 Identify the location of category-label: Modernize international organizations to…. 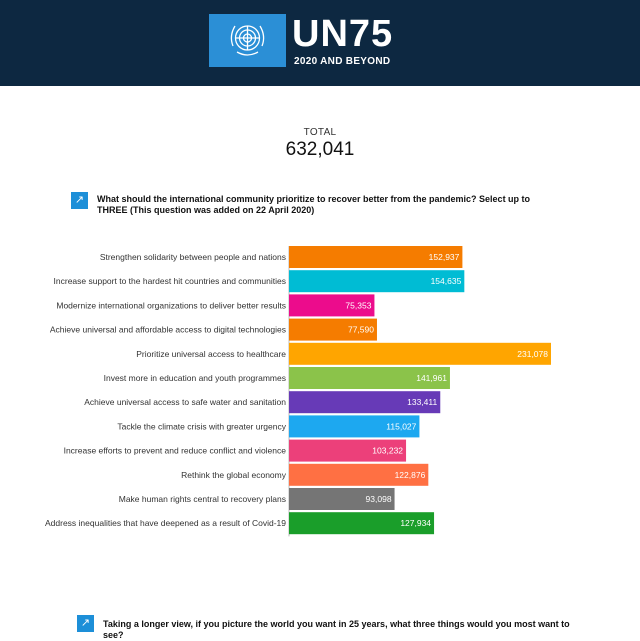
(171, 305).